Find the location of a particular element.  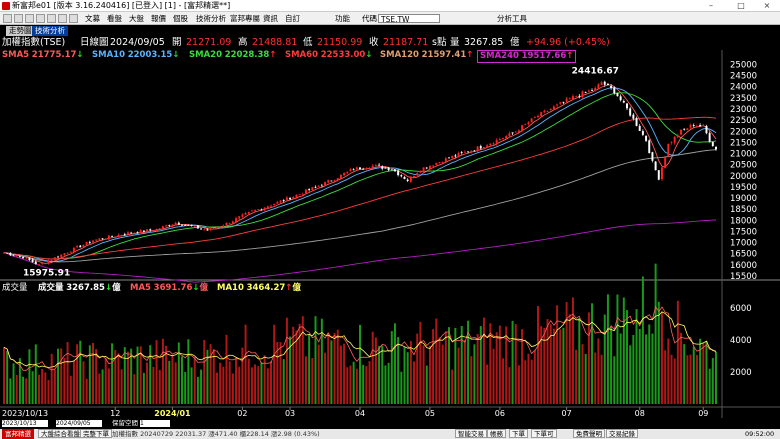

order-tab: 完整下單 is located at coordinates (96, 433).